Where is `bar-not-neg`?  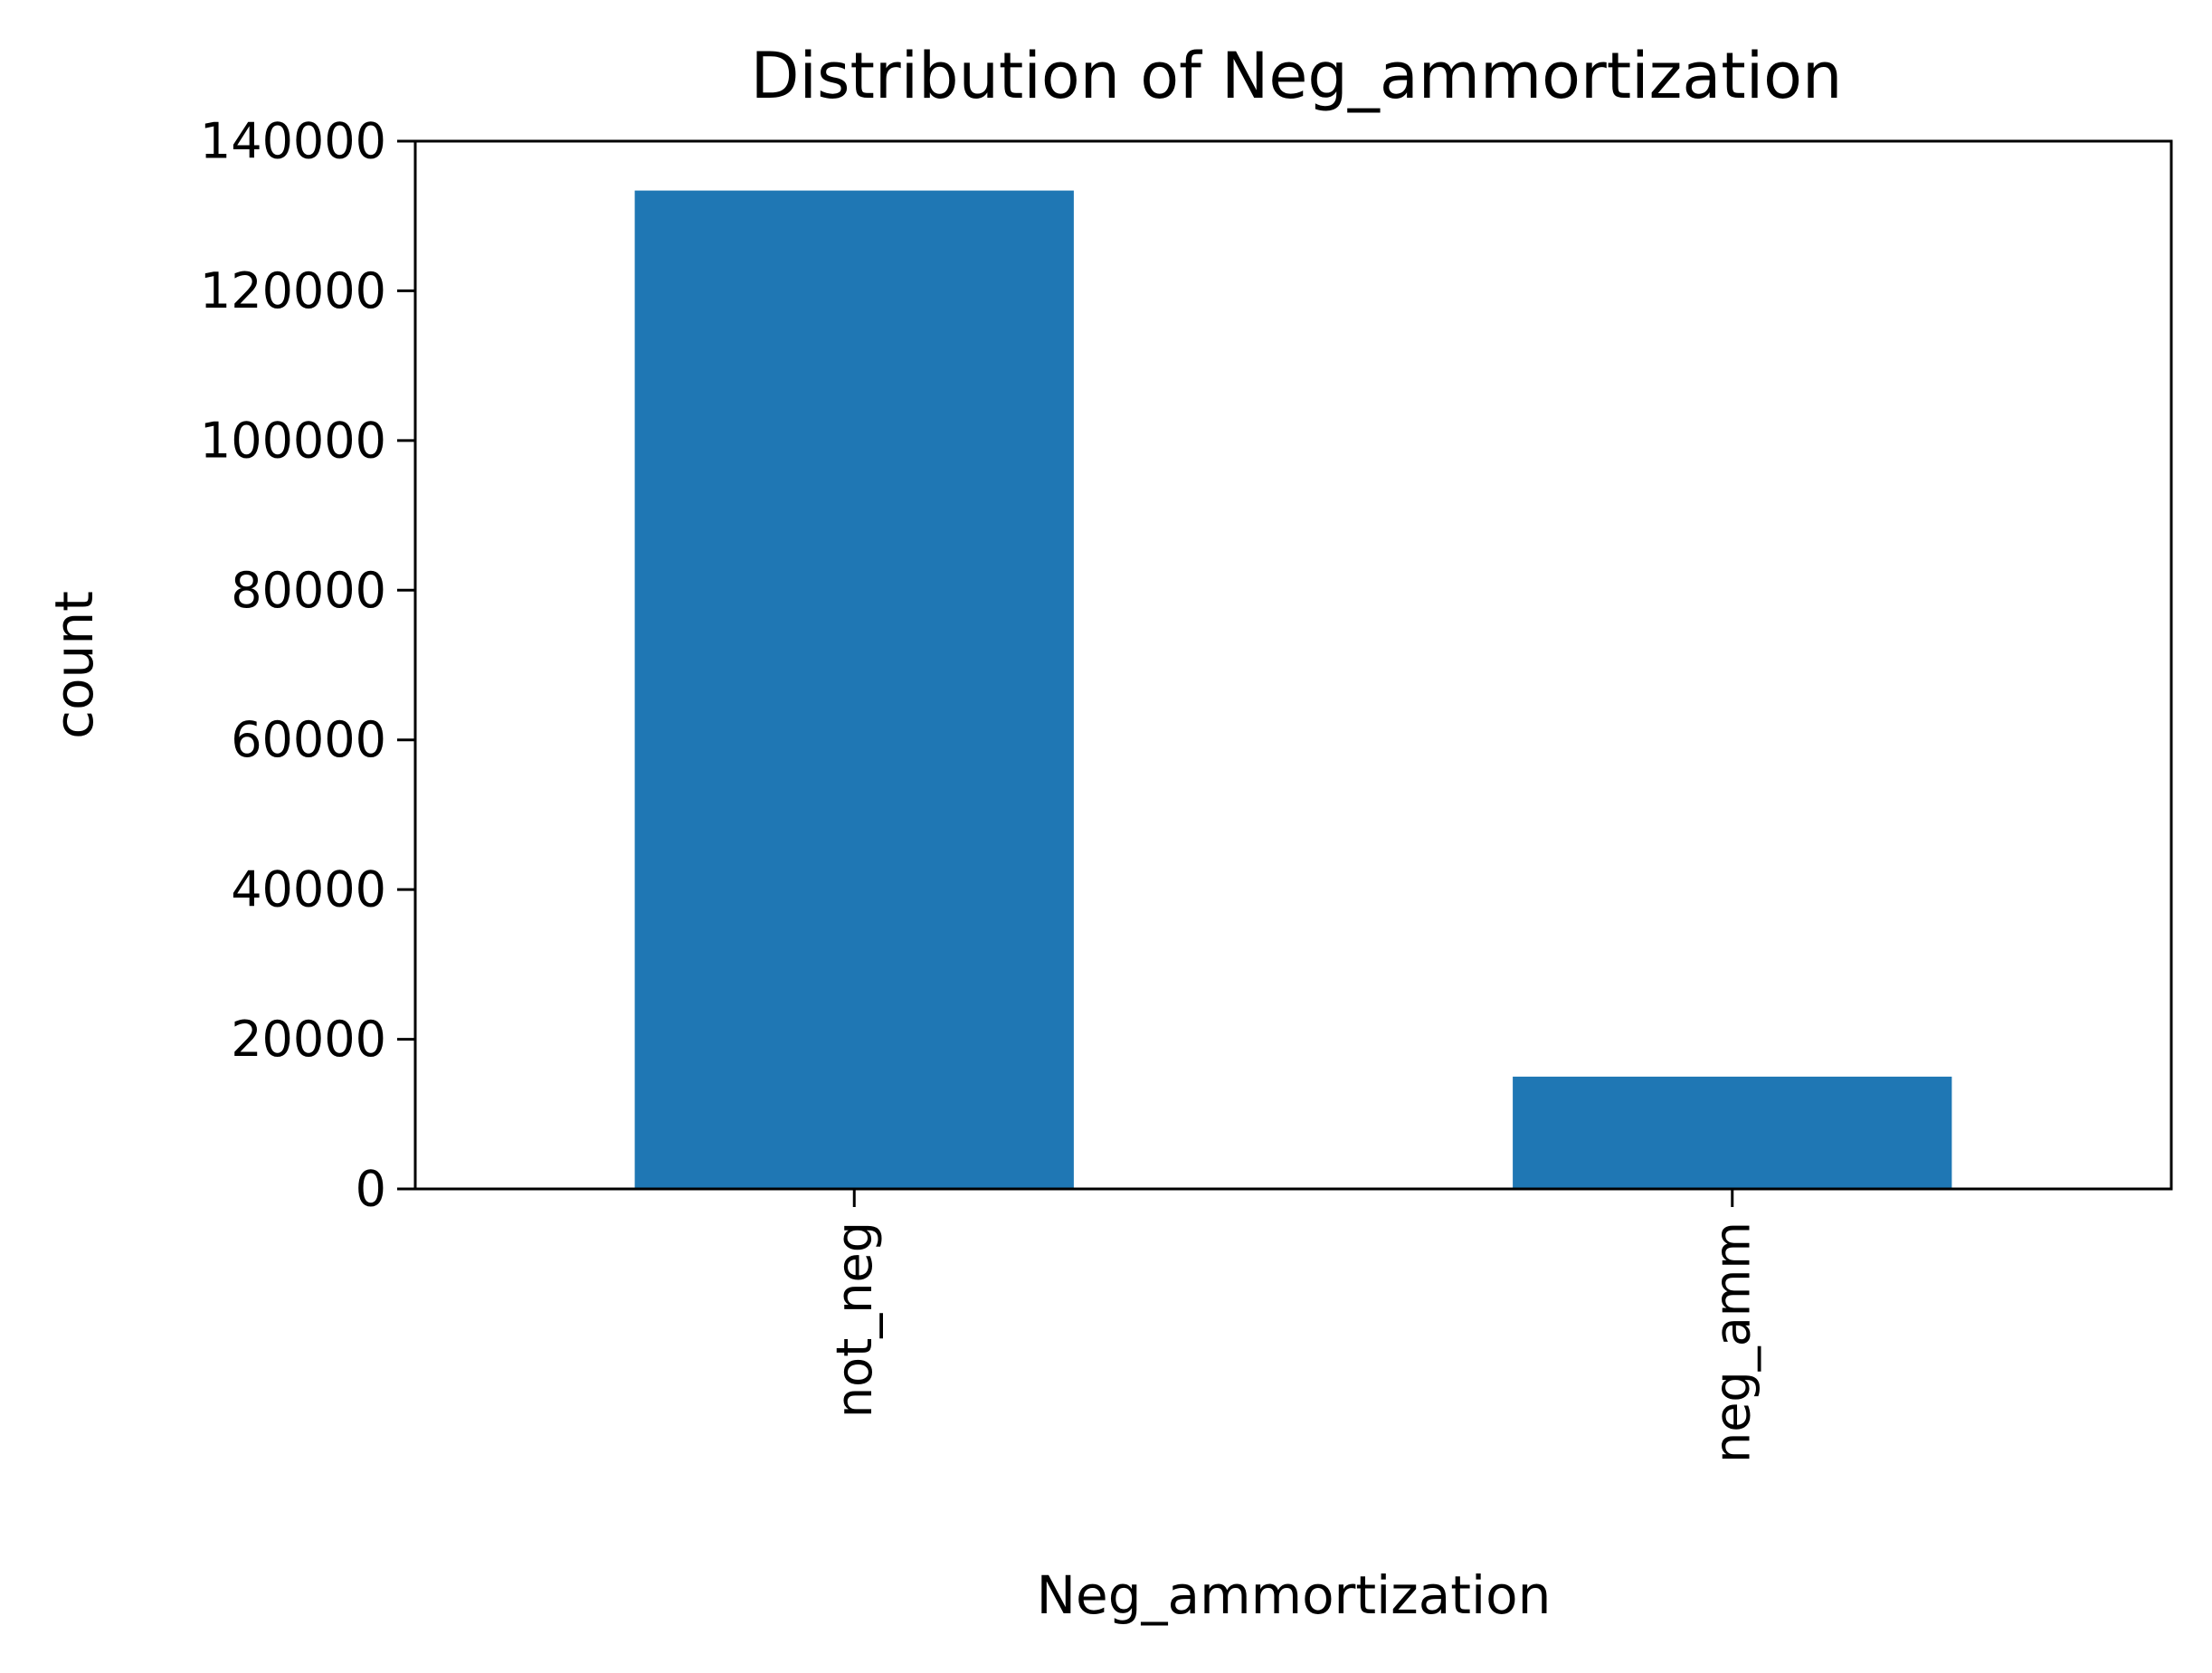
bar-not-neg is located at coordinates (854, 690).